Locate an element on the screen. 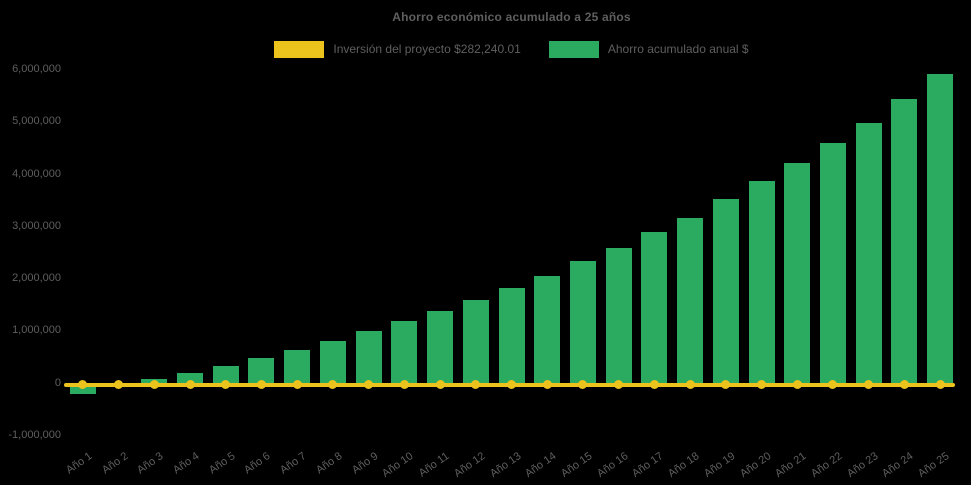  legend-label-savings: Ahorro acumulado anual $ is located at coordinates (678, 49).